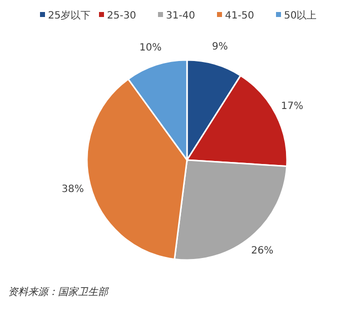 This screenshot has width=340, height=317. Describe the element at coordinates (220, 46) in the screenshot. I see `data-label: 9%` at that location.